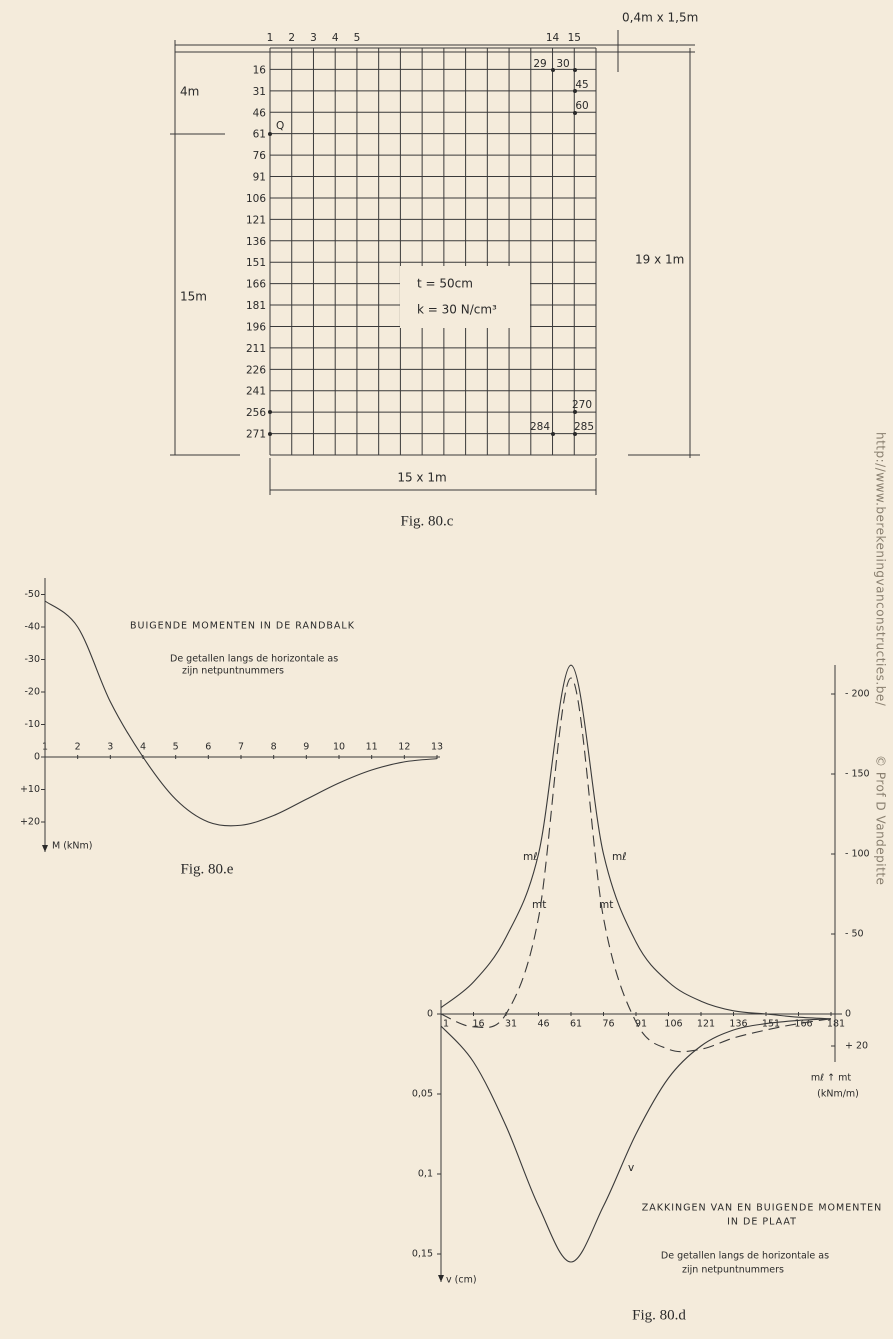 The image size is (893, 1339). I want to click on row-label: 61, so click(259, 135).